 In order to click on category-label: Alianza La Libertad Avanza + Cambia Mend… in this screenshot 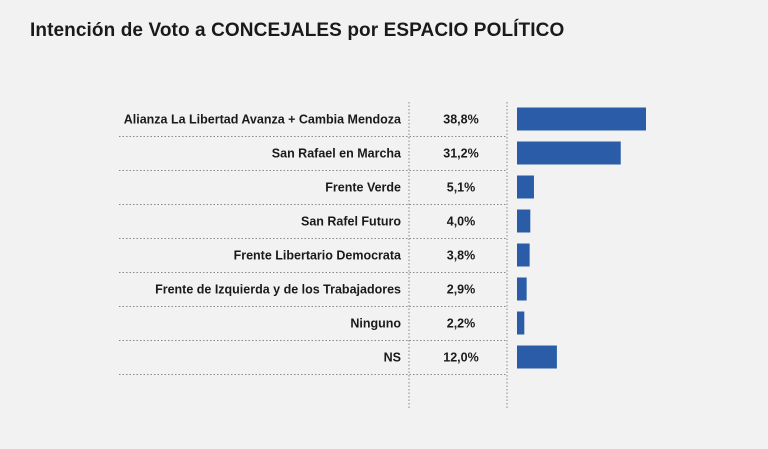, I will do `click(263, 120)`.